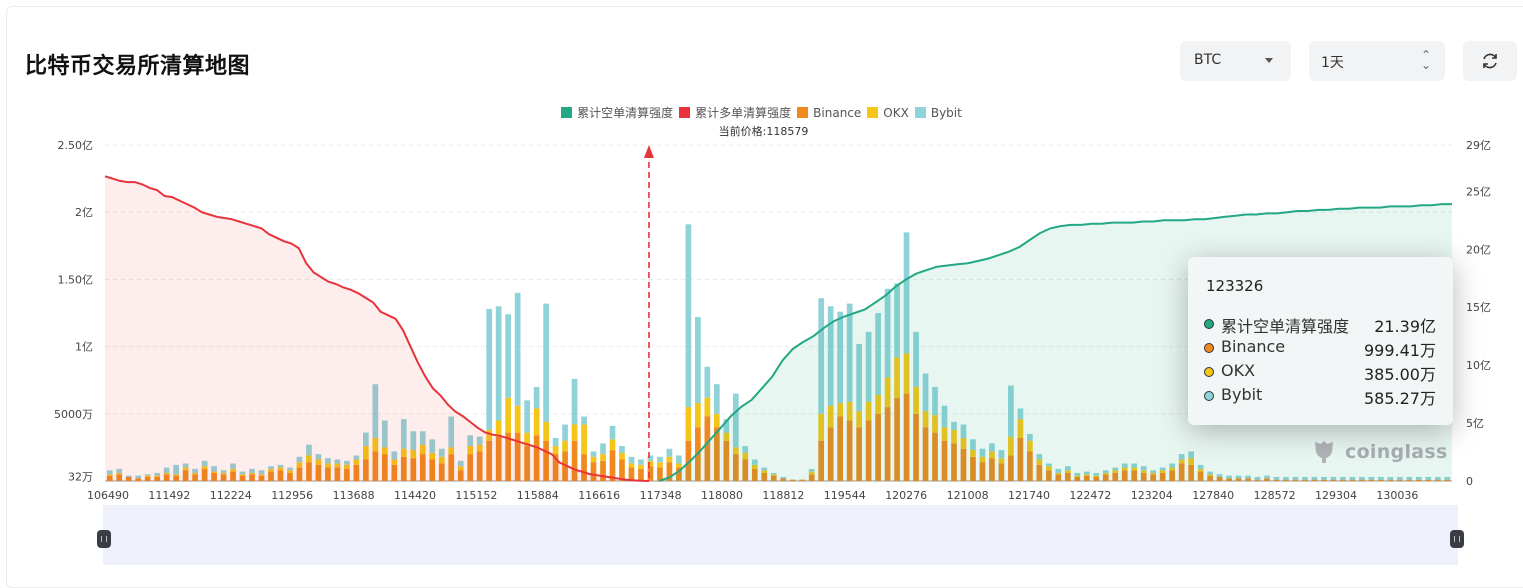 This screenshot has height=588, width=1523. I want to click on x-axis-tick: 106490, so click(108, 495).